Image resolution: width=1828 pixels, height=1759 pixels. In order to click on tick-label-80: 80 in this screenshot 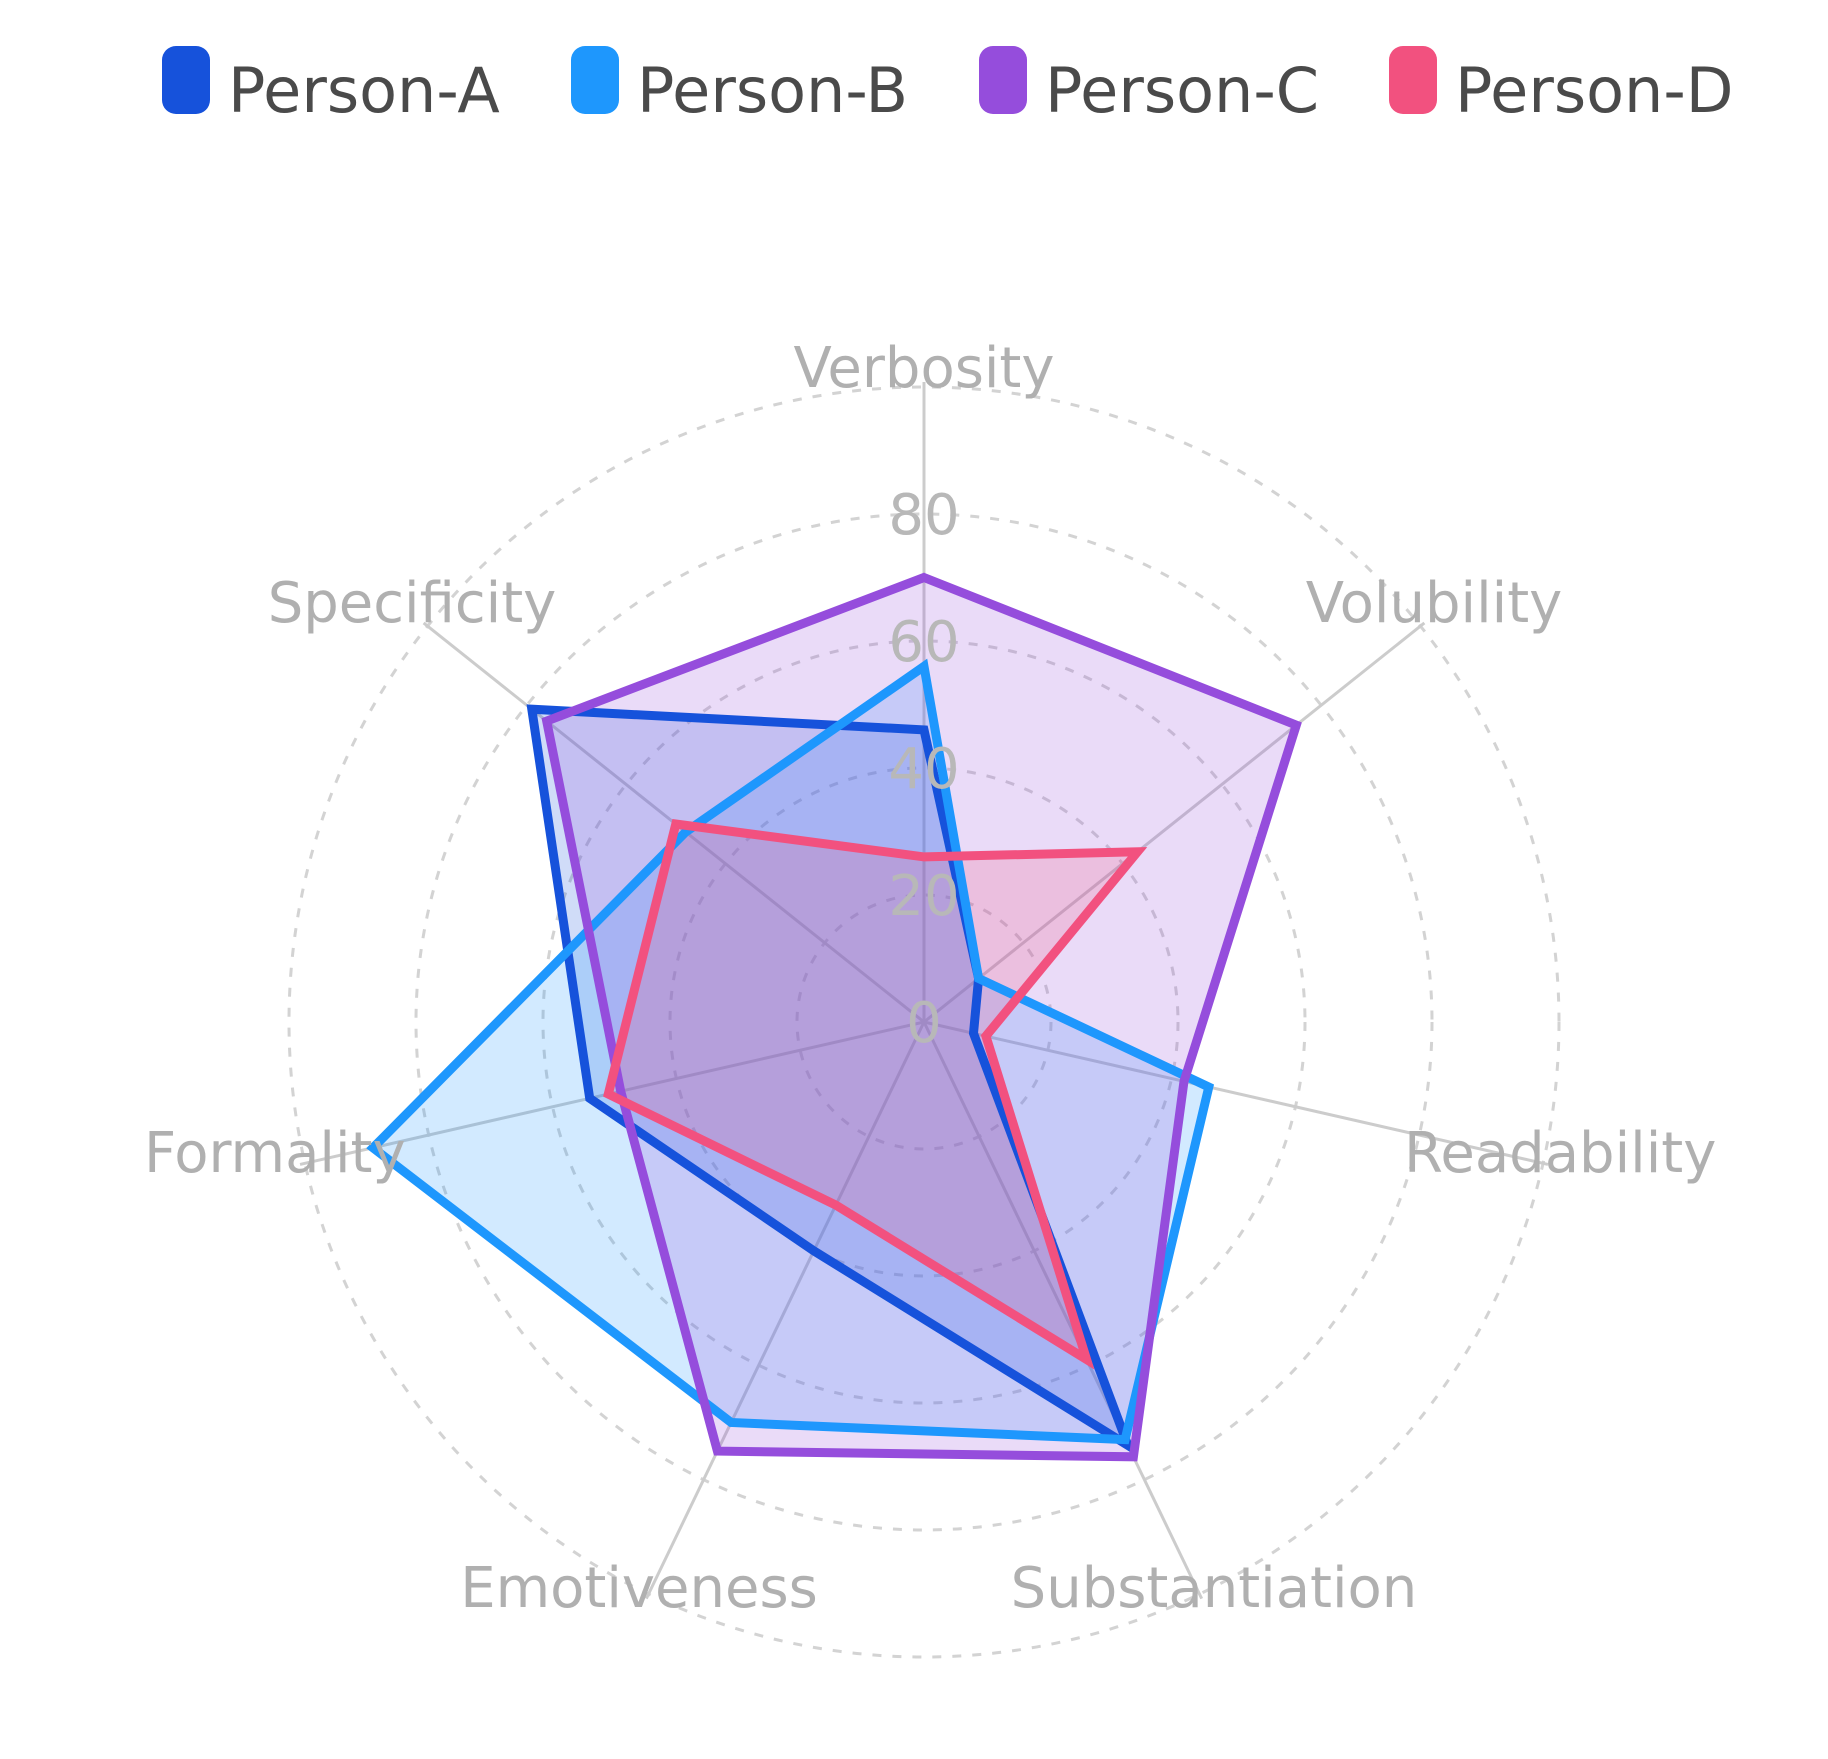, I will do `click(923, 515)`.